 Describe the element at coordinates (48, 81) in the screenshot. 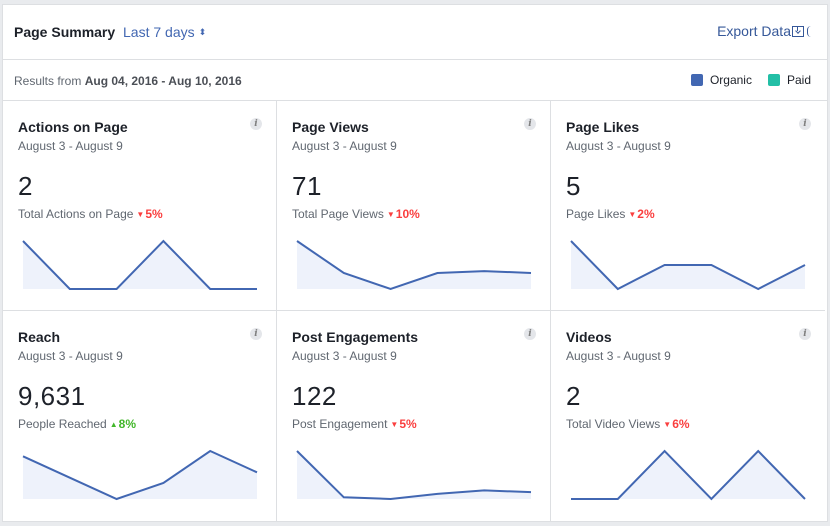

I see `results-prefix: Results from` at that location.